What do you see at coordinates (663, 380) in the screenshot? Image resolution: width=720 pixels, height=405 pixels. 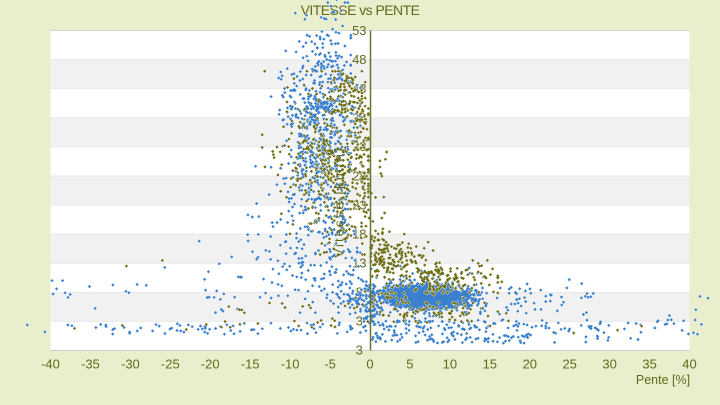 I see `svg-text: Pente [%]` at bounding box center [663, 380].